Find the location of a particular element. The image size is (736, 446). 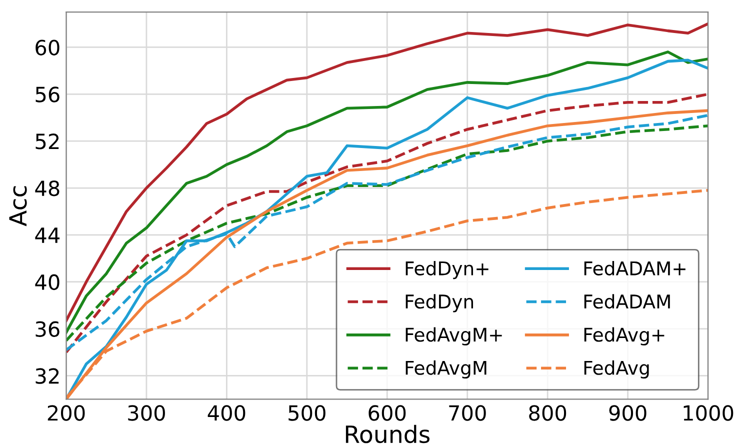

x-tick-label: 500 is located at coordinates (307, 413).